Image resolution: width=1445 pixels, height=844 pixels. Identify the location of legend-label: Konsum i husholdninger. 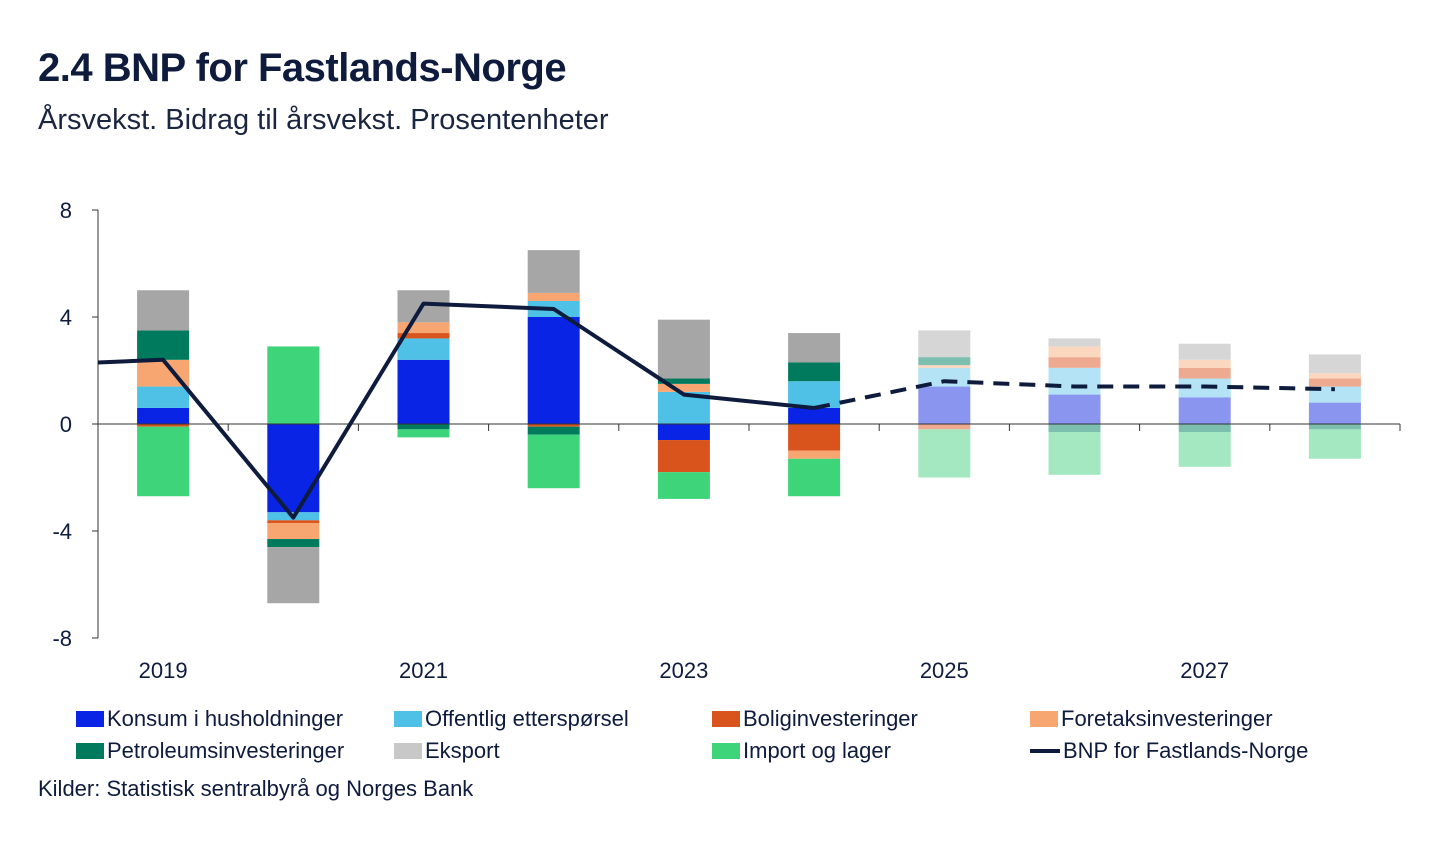
(225, 718).